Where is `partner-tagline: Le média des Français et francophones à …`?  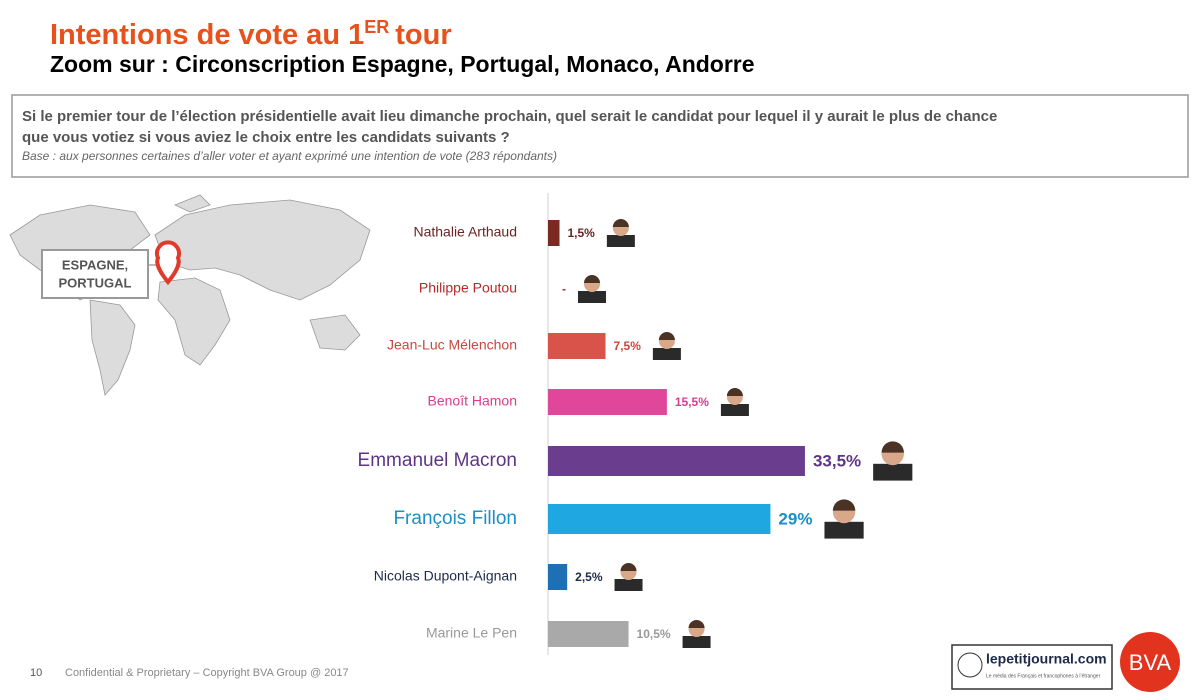
partner-tagline: Le média des Français et francophones à … is located at coordinates (1043, 676).